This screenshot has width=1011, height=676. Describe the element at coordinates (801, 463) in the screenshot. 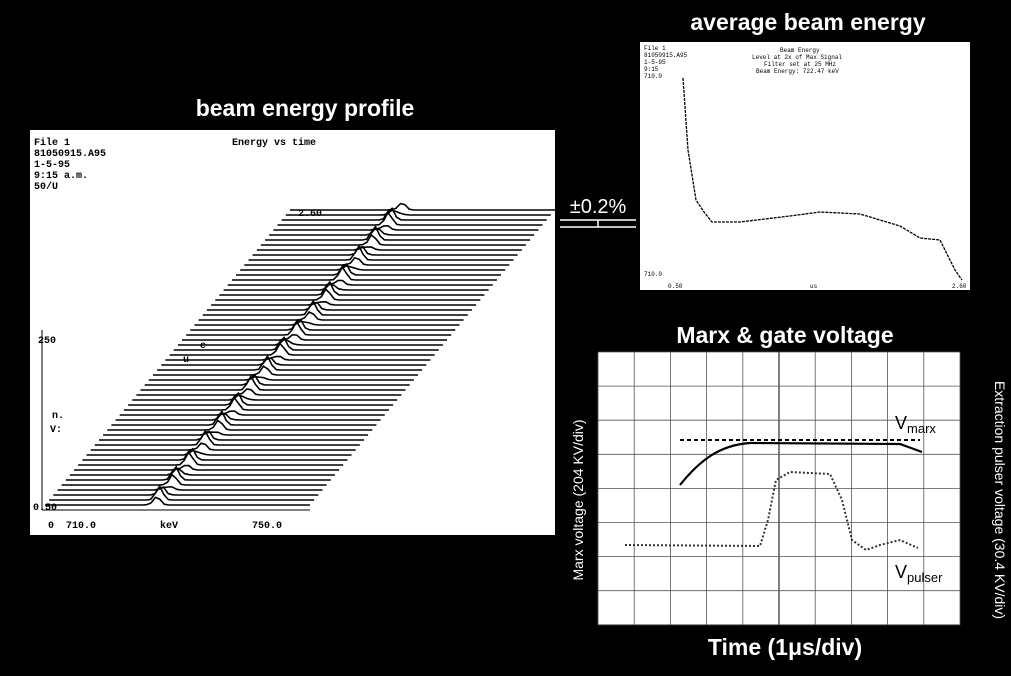

I see `marx-trace` at that location.